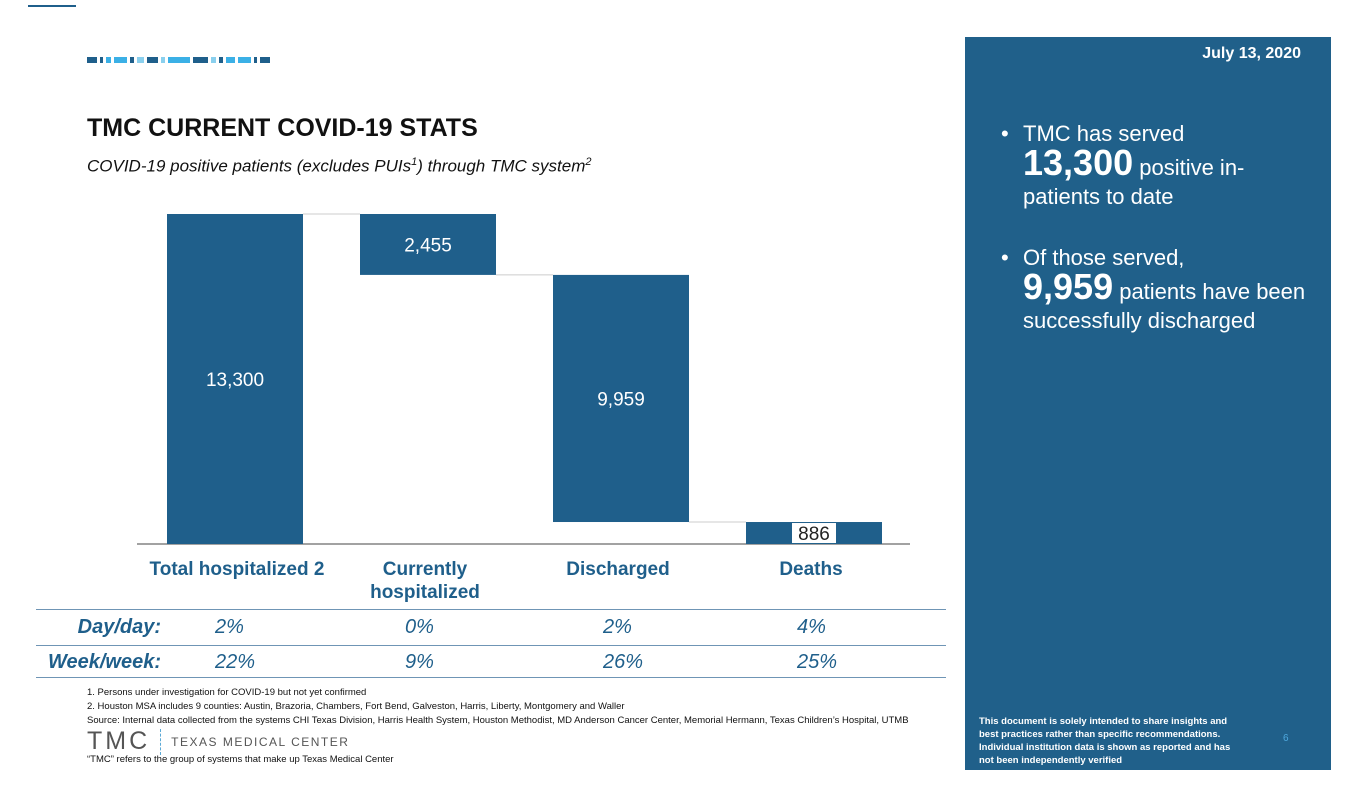 This screenshot has width=1350, height=797. I want to click on category-label: Deaths, so click(811, 569).